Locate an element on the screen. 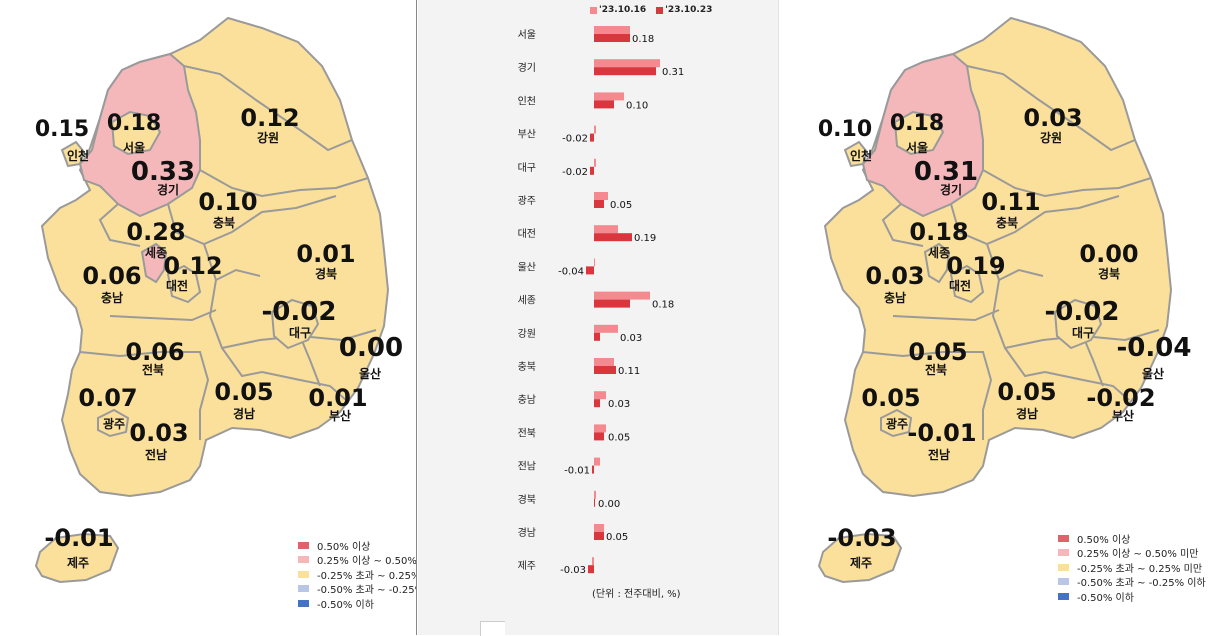 This screenshot has height=636, width=1226. bar-label-9: 0.03 is located at coordinates (631, 338).